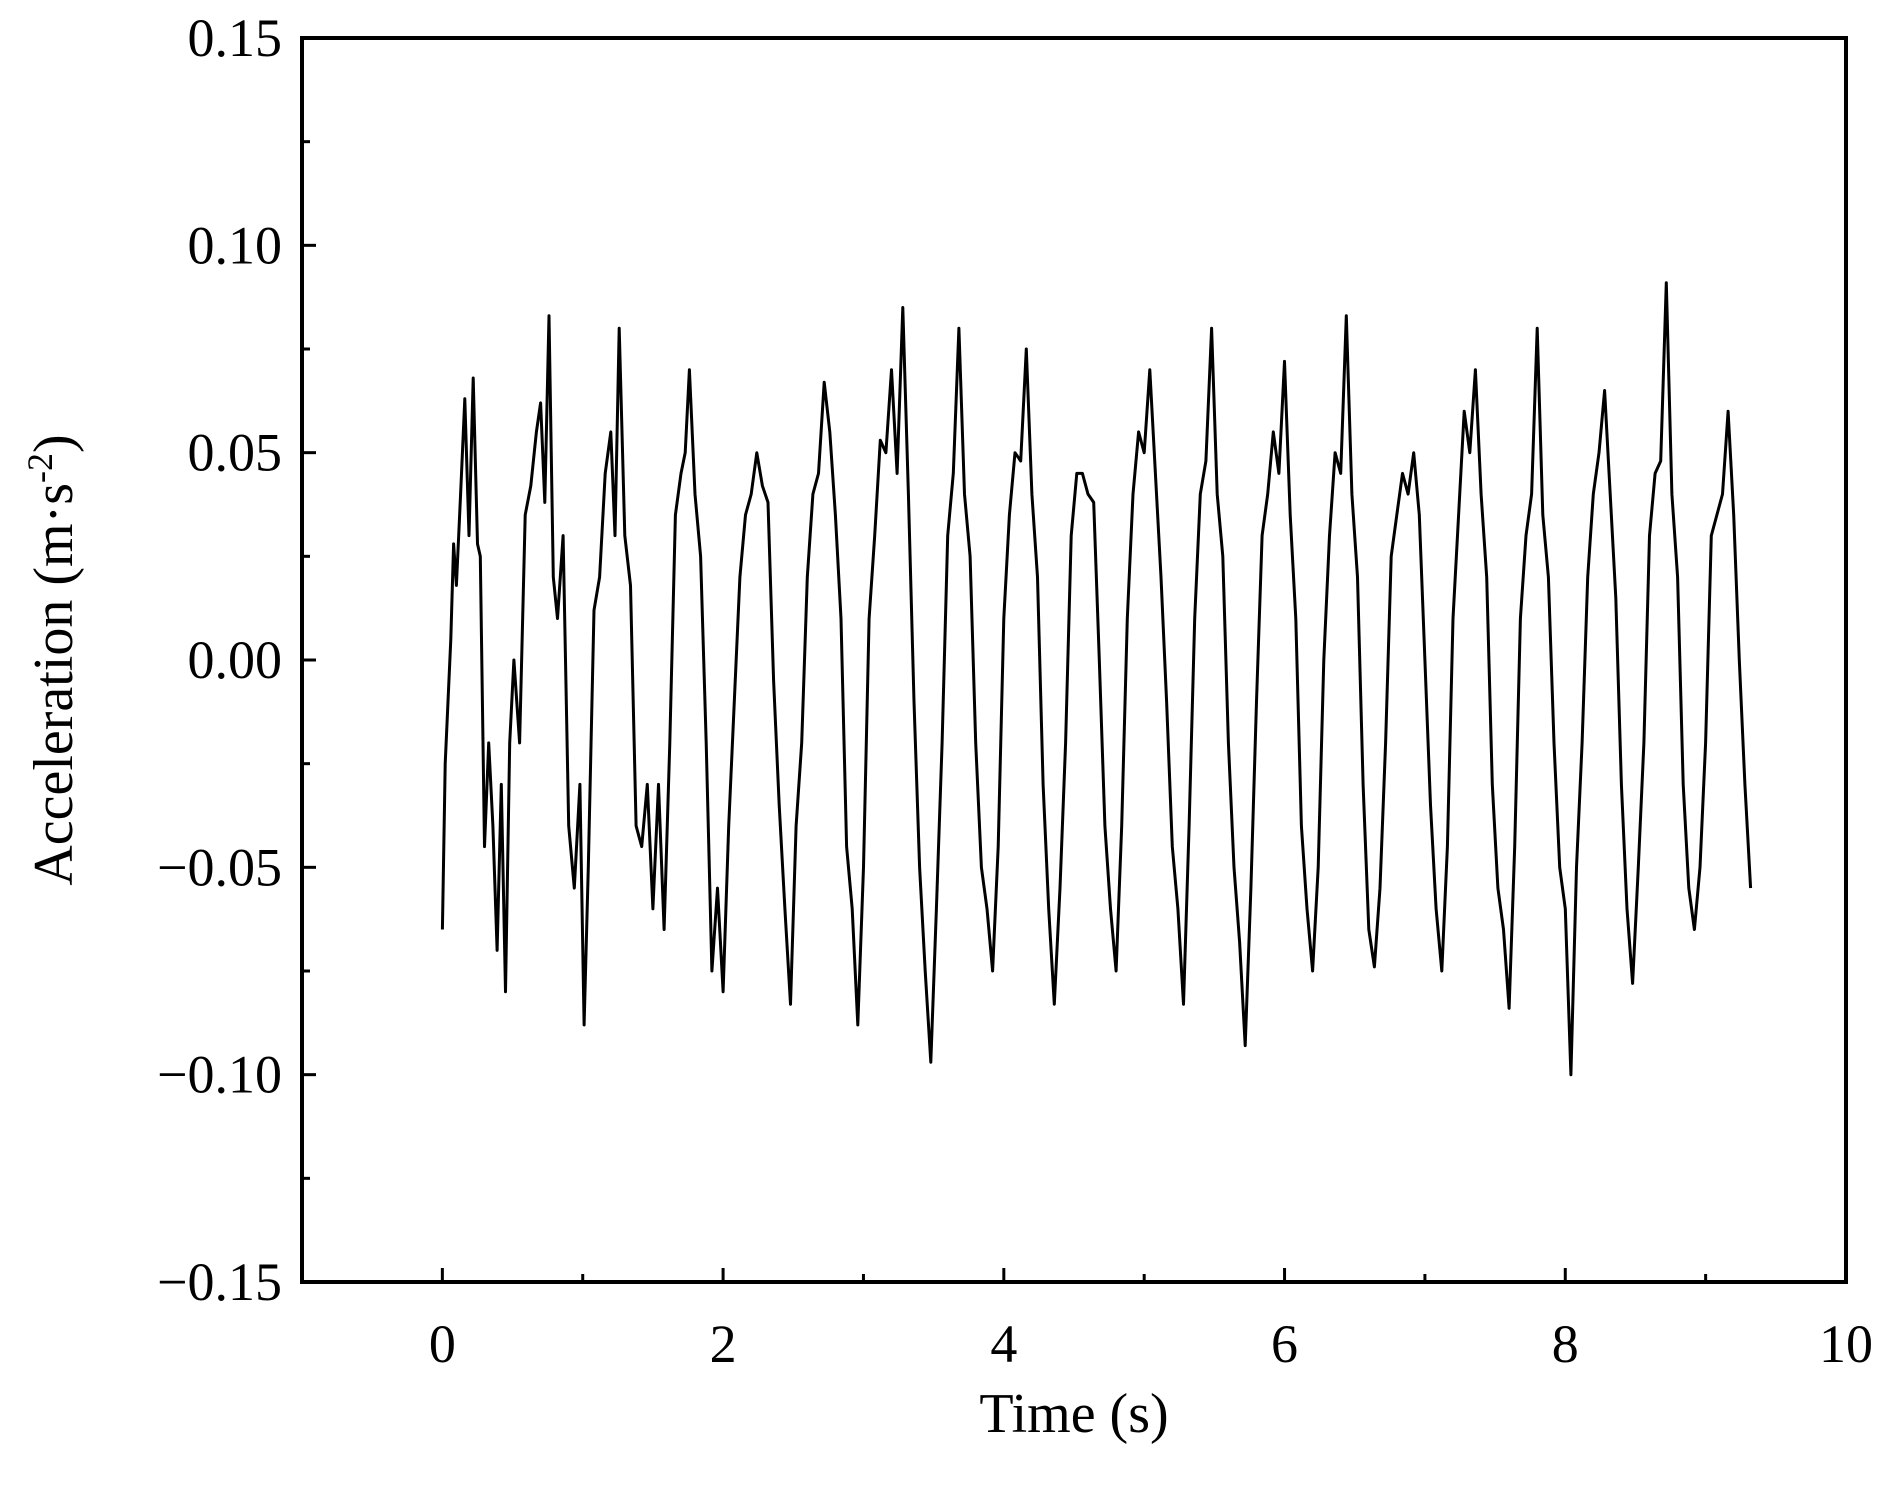  What do you see at coordinates (219, 1282) in the screenshot?
I see `y-tick-label: −0.15` at bounding box center [219, 1282].